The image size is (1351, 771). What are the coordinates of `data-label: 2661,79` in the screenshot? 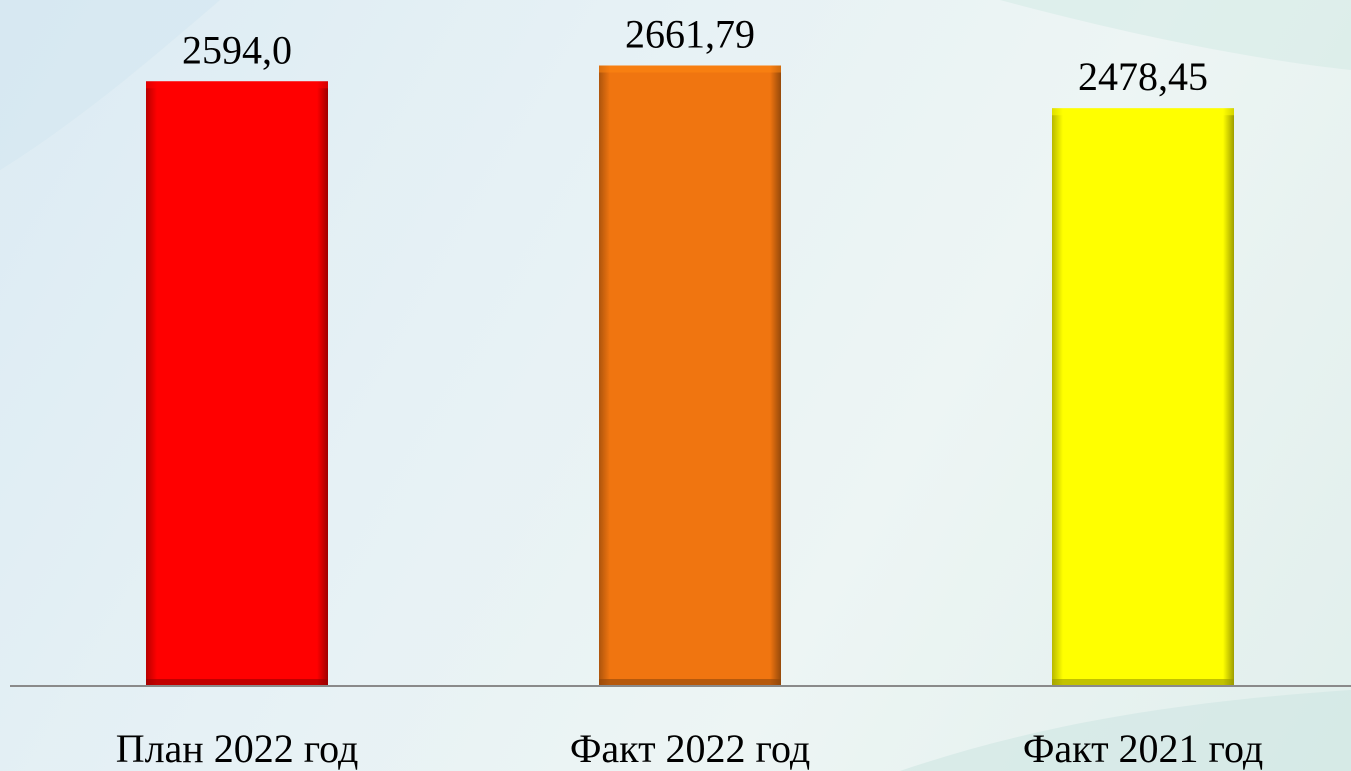 It's located at (690, 34).